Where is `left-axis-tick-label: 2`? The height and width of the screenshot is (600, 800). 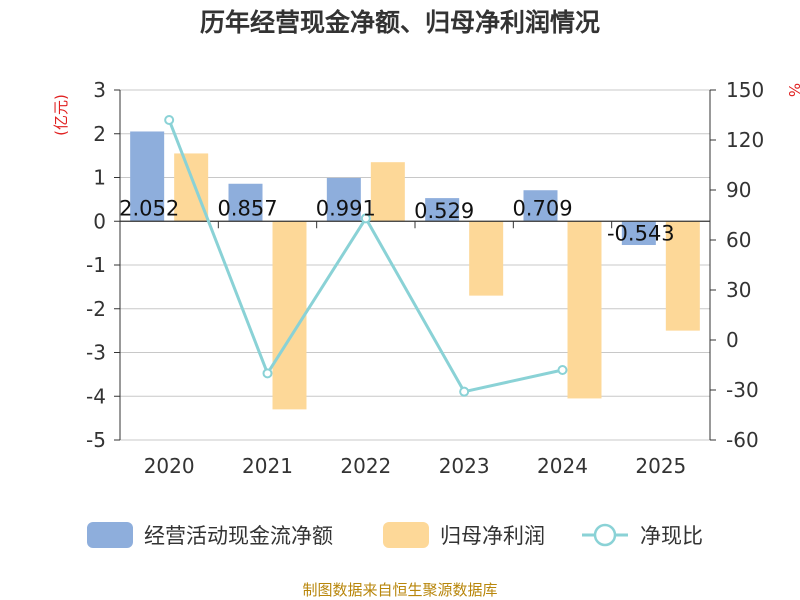
left-axis-tick-label: 2 is located at coordinates (99, 134).